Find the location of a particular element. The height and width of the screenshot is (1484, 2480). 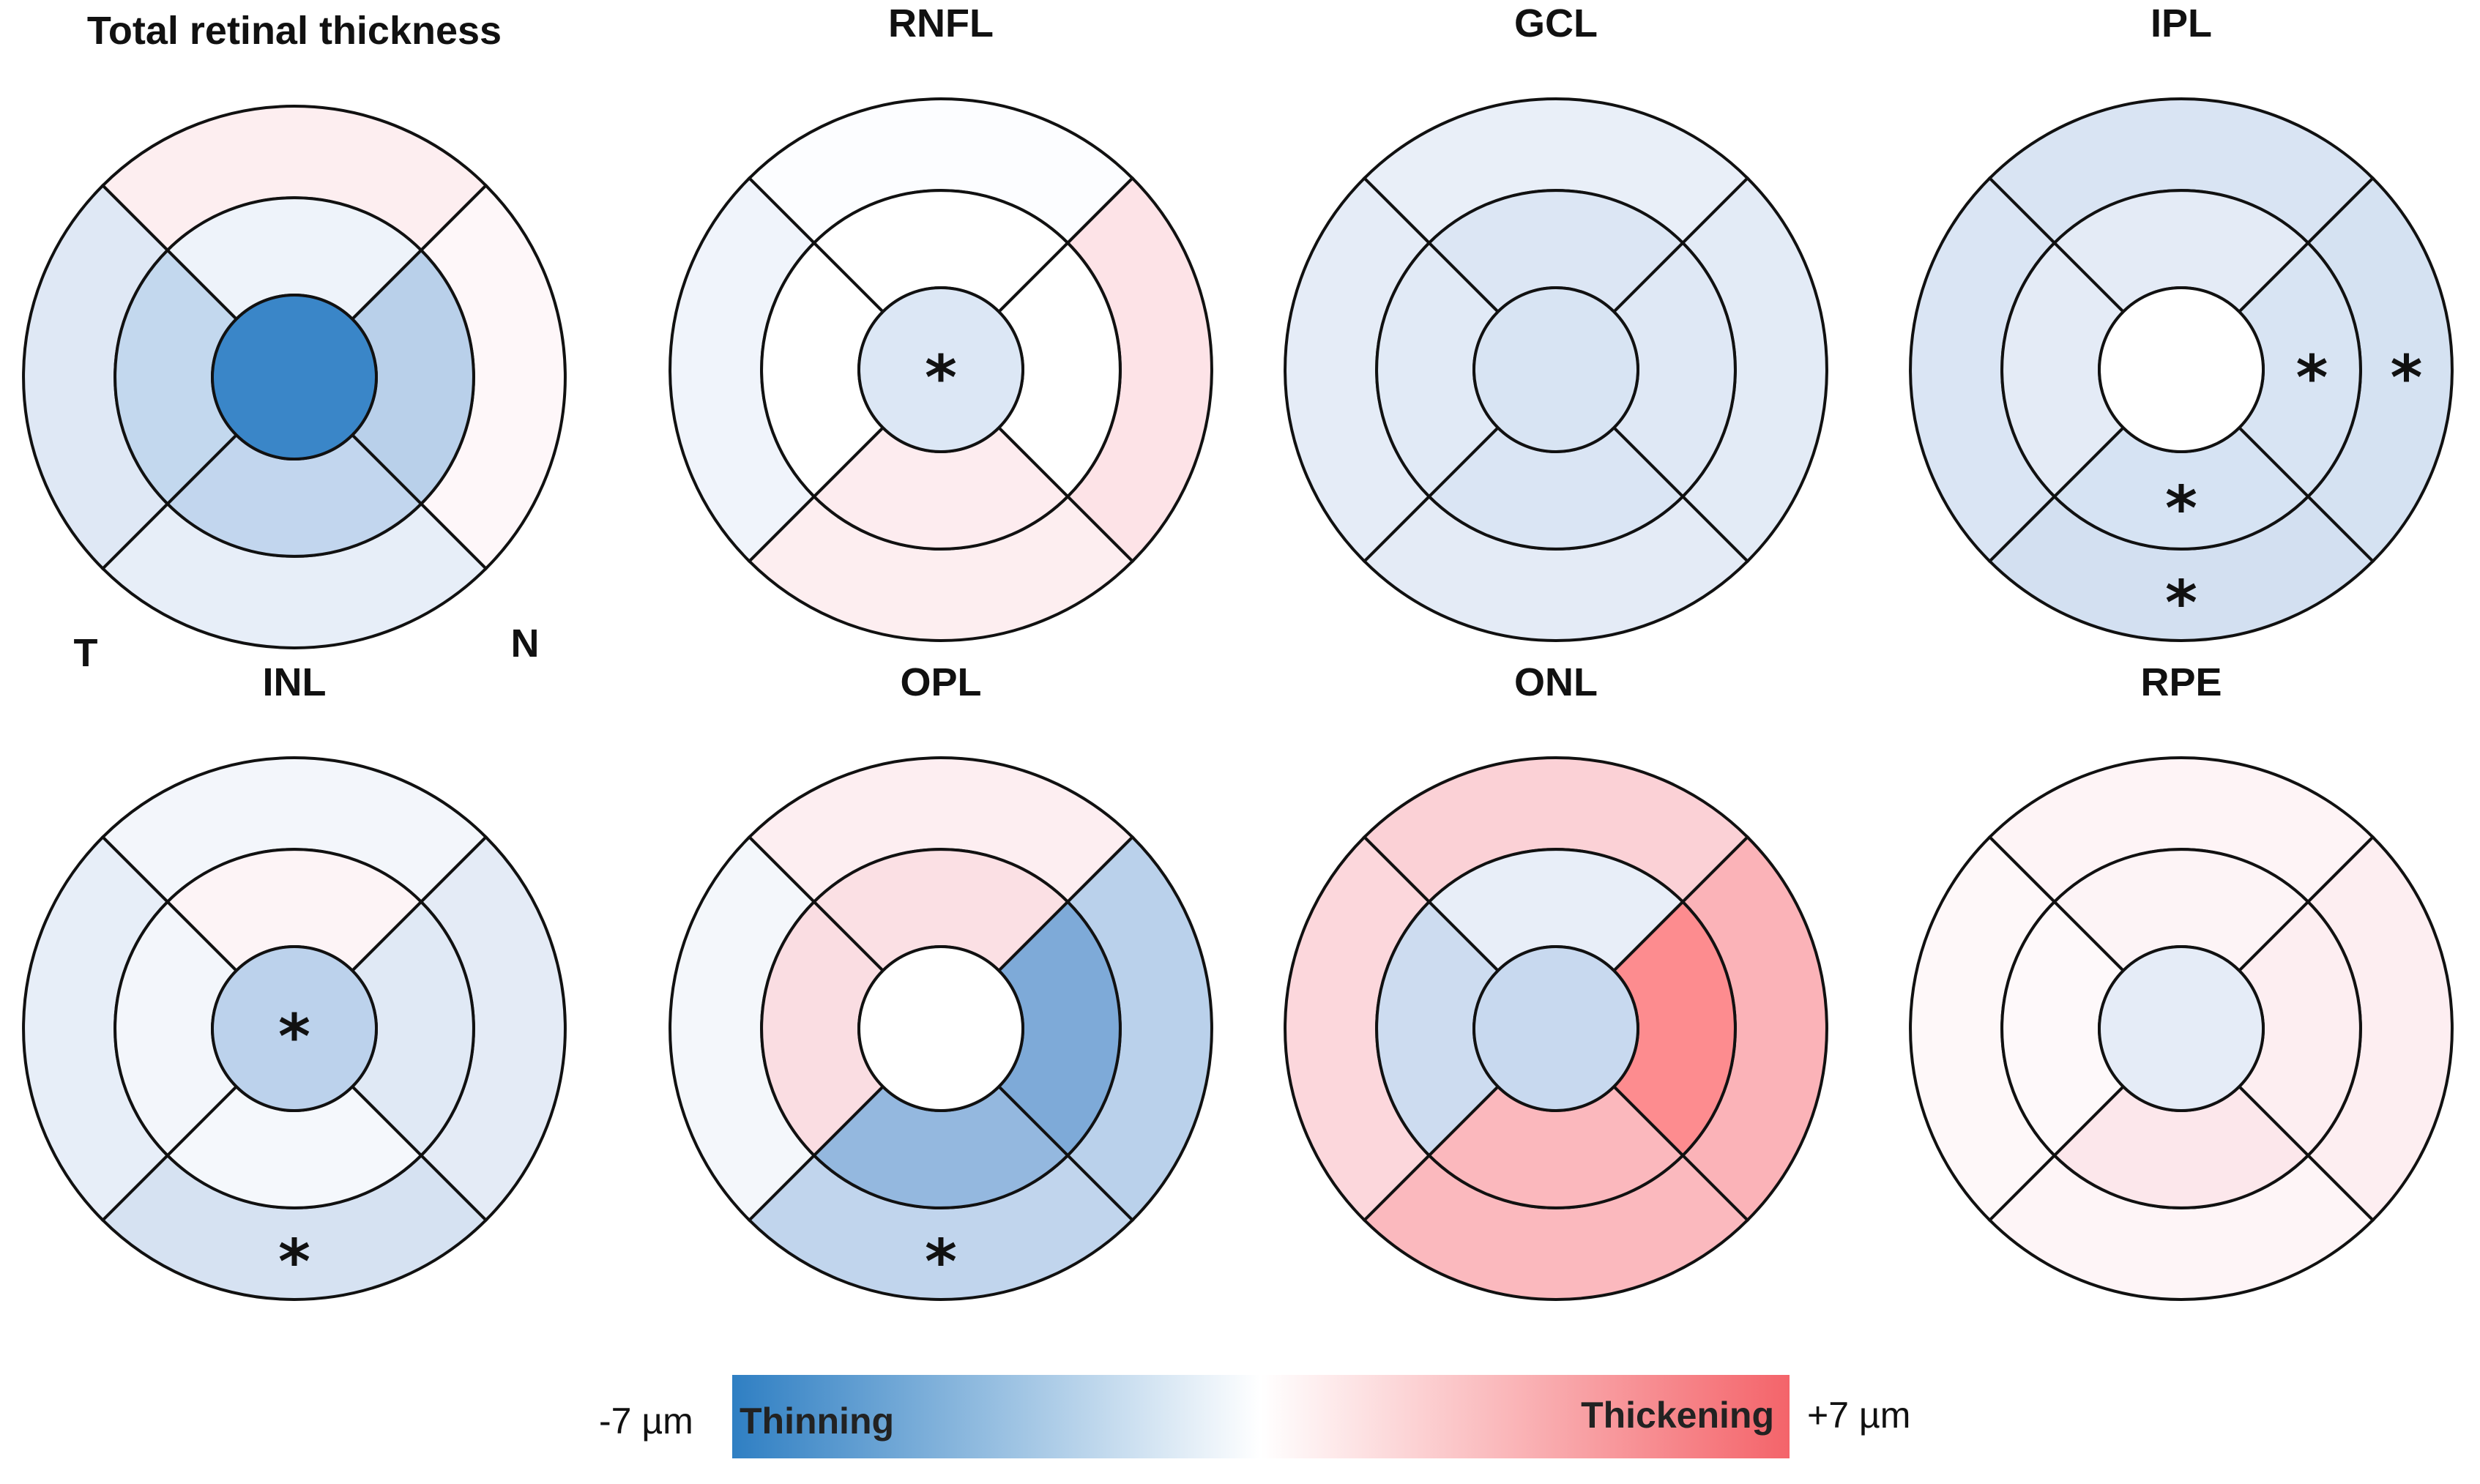

diagram-title: Total retinal thickness is located at coordinates (294, 31).